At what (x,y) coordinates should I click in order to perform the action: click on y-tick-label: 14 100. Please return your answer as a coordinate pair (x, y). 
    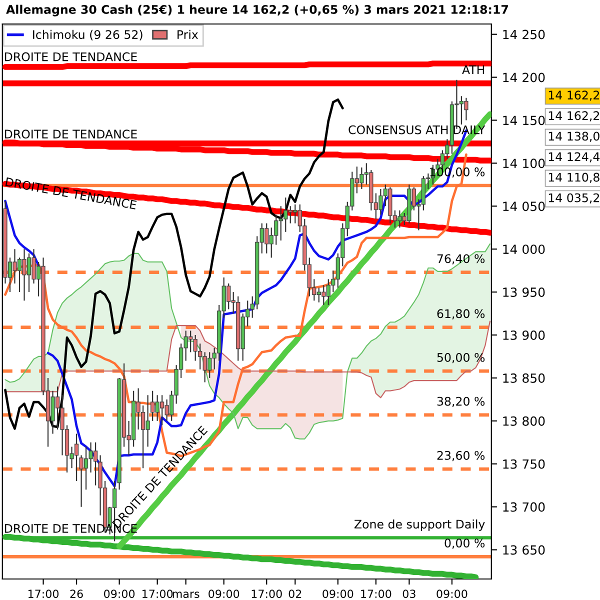
    Looking at the image, I should click on (524, 163).